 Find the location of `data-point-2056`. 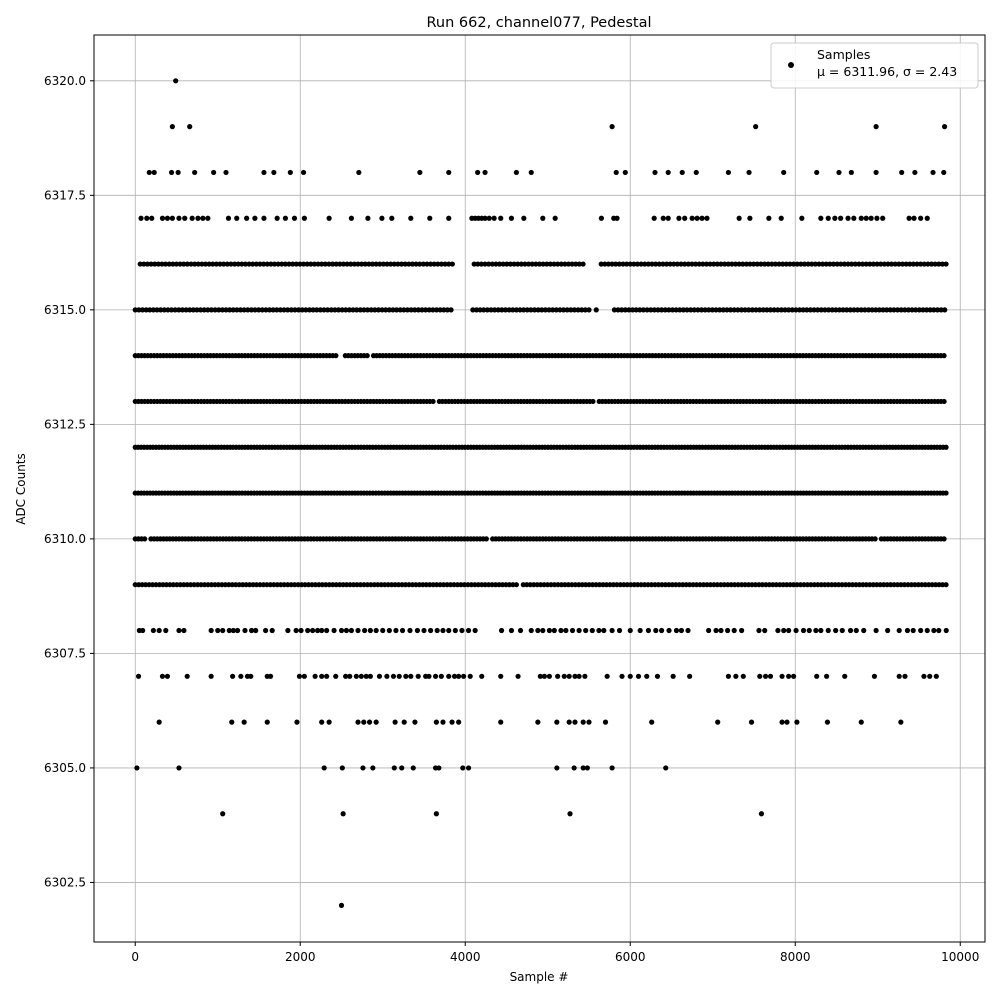

data-point-2056 is located at coordinates (155, 264).